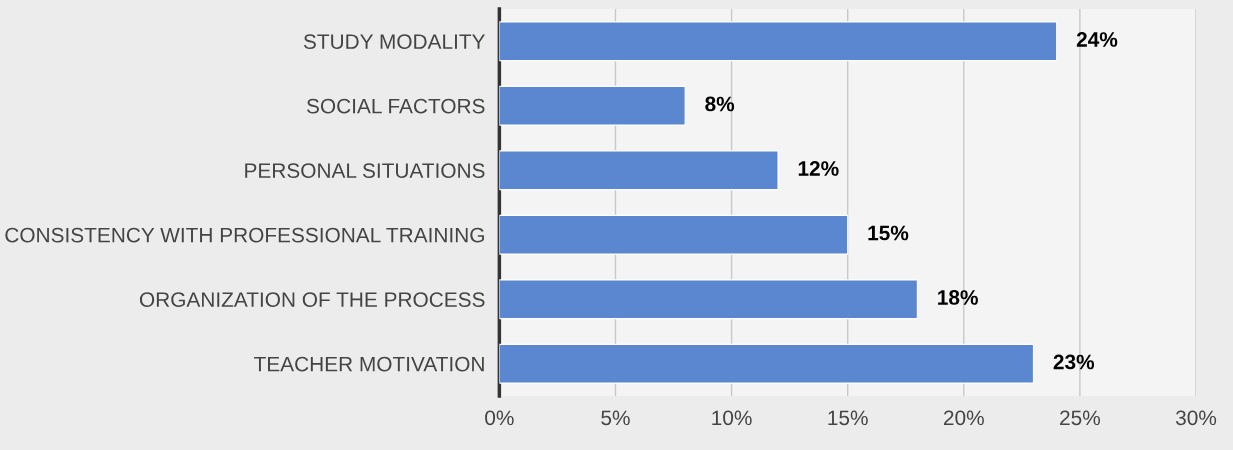 The height and width of the screenshot is (450, 1233). I want to click on data-label: 24%, so click(1097, 39).